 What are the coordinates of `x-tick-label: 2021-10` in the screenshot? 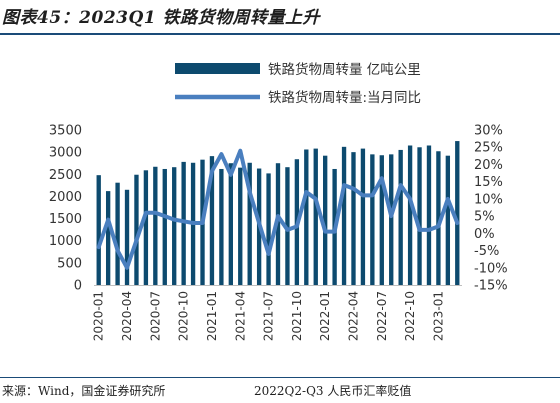 It's located at (297, 316).